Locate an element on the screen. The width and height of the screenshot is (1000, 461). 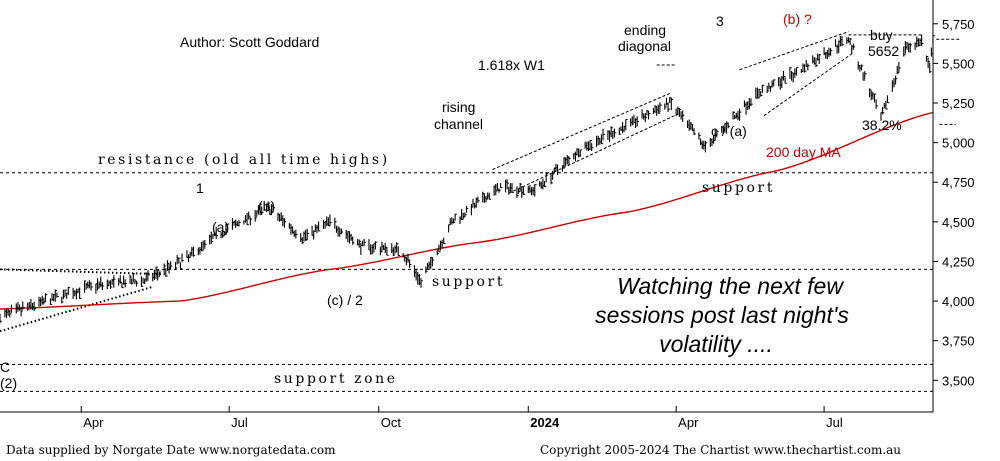
author-label: Author: Scott Goddard is located at coordinates (249, 42).